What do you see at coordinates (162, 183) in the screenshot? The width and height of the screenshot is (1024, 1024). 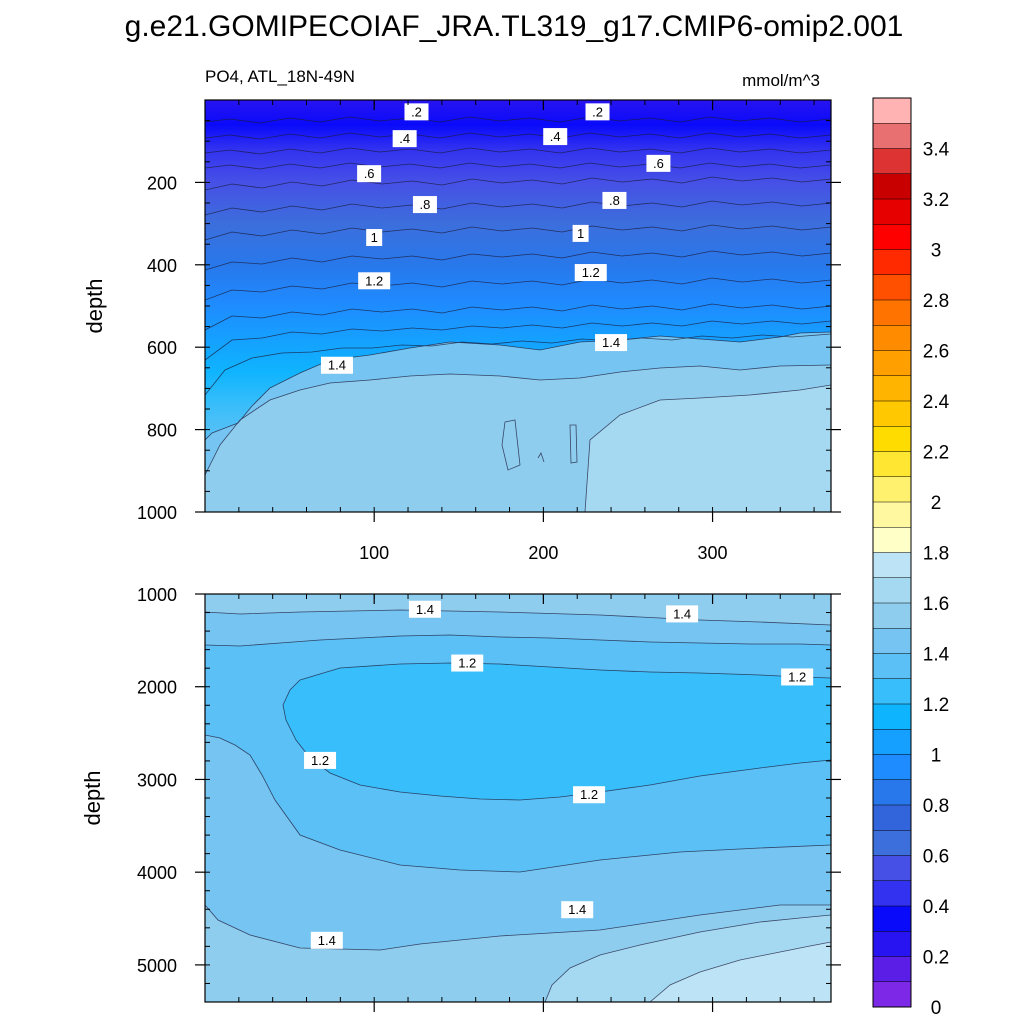 I see `y-tick-label: 200` at bounding box center [162, 183].